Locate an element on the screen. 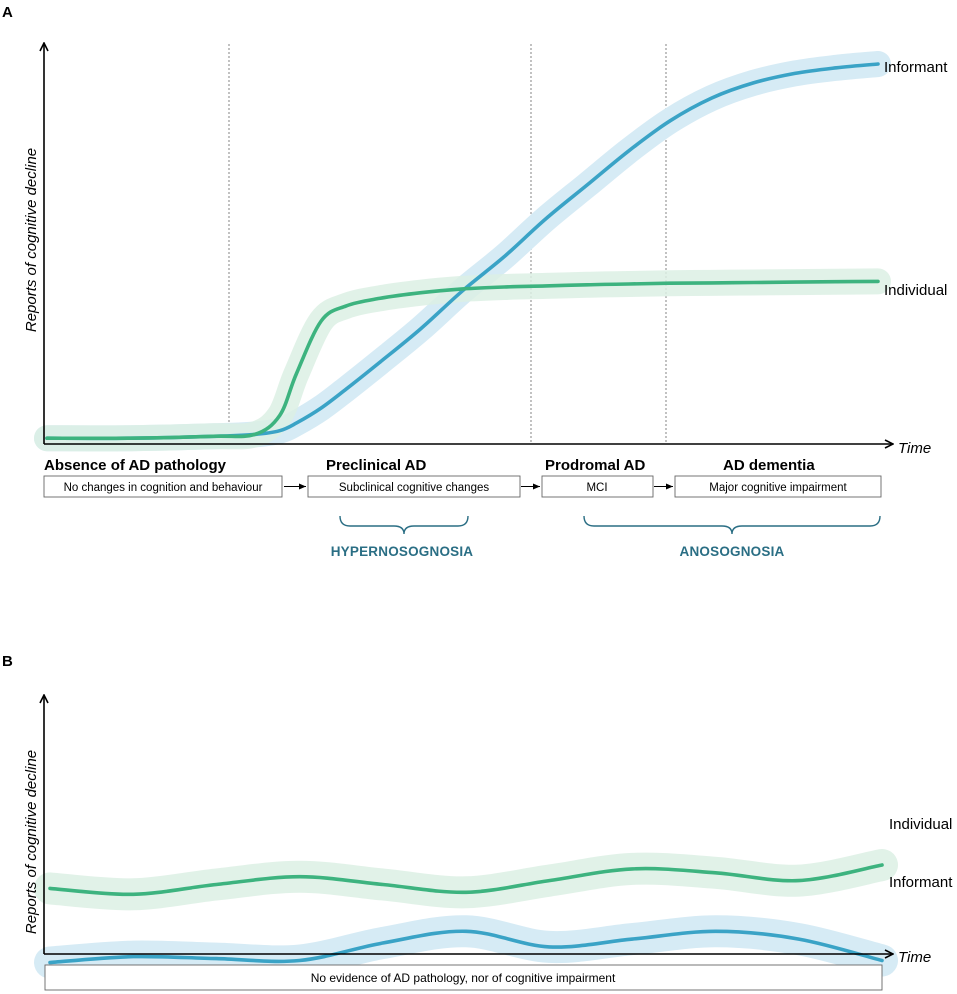 This screenshot has height=994, width=957. stage-box-dementia-text: Major cognitive impairment is located at coordinates (778, 488).